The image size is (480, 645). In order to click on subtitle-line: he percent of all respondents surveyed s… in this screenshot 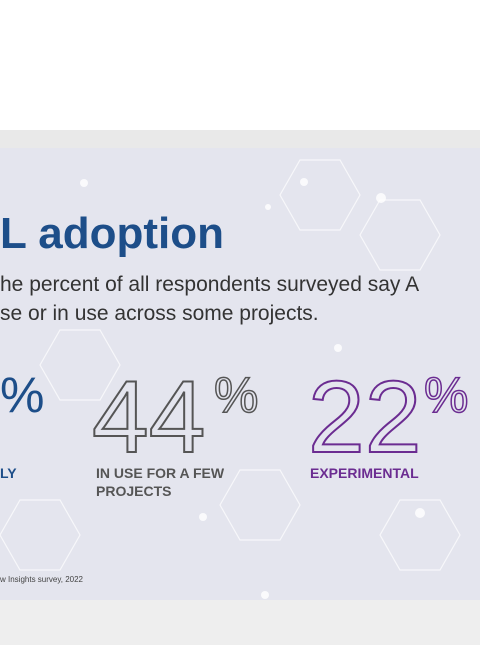, I will do `click(209, 284)`.